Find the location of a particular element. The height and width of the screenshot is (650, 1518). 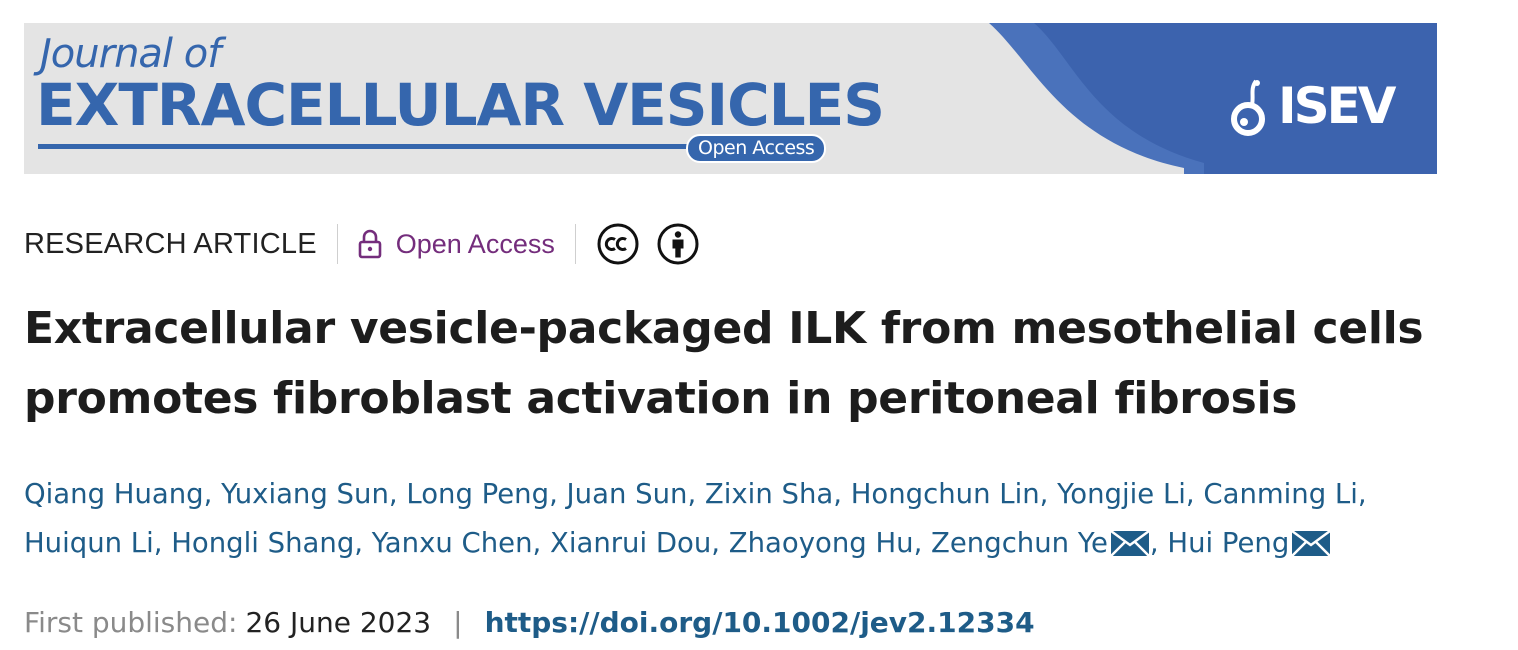

journal-title-line2: EXTRACELLULAR VESICLES is located at coordinates (460, 105).